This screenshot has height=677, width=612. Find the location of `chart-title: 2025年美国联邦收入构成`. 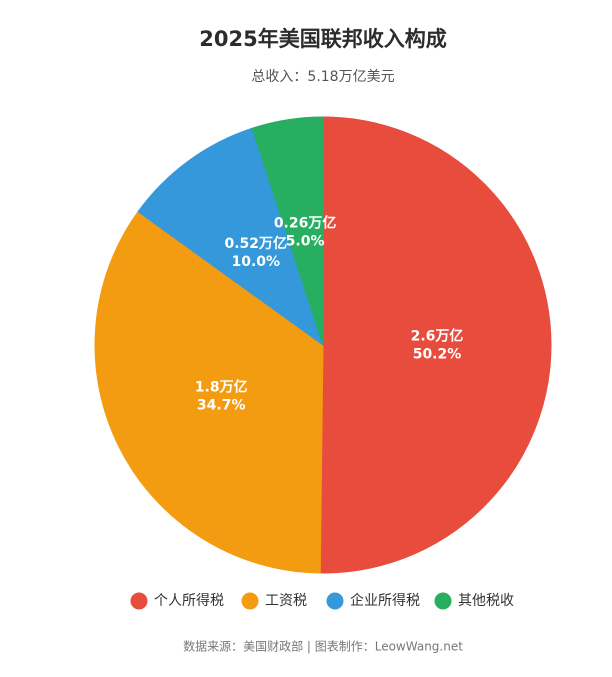

chart-title: 2025年美国联邦收入构成 is located at coordinates (322, 39).